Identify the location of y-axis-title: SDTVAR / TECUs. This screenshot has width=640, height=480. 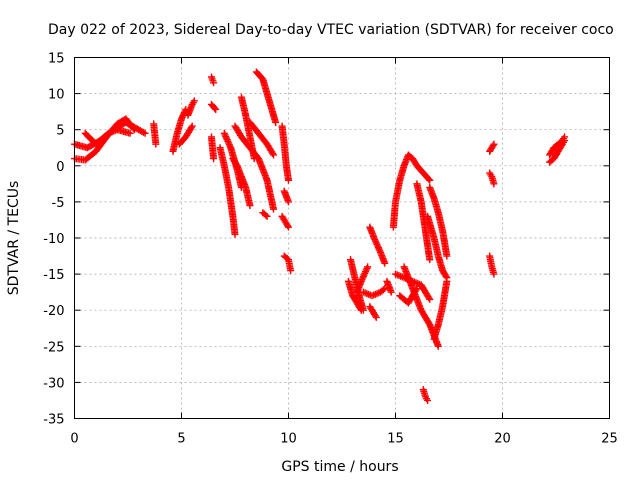
(14, 238).